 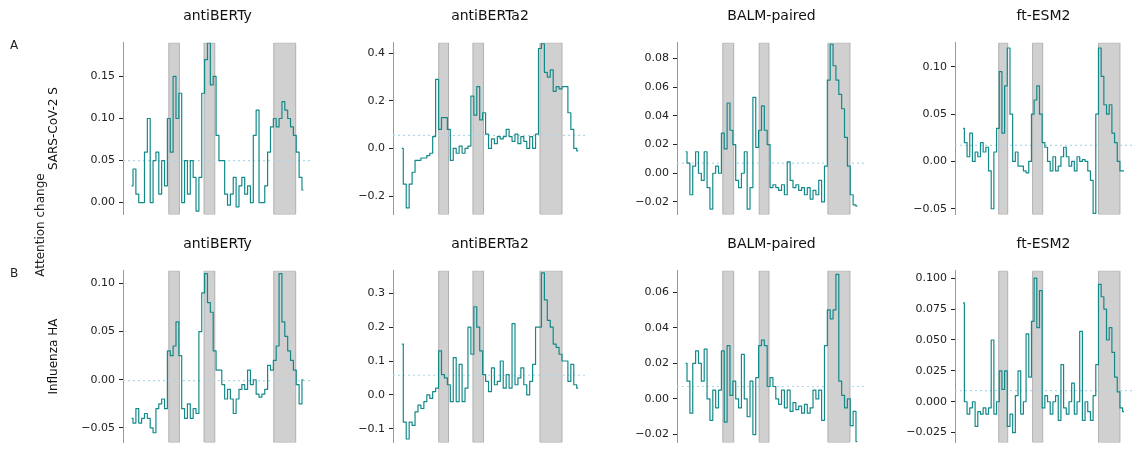 I want to click on y-tick-label: 0.025, so click(x=931, y=370).